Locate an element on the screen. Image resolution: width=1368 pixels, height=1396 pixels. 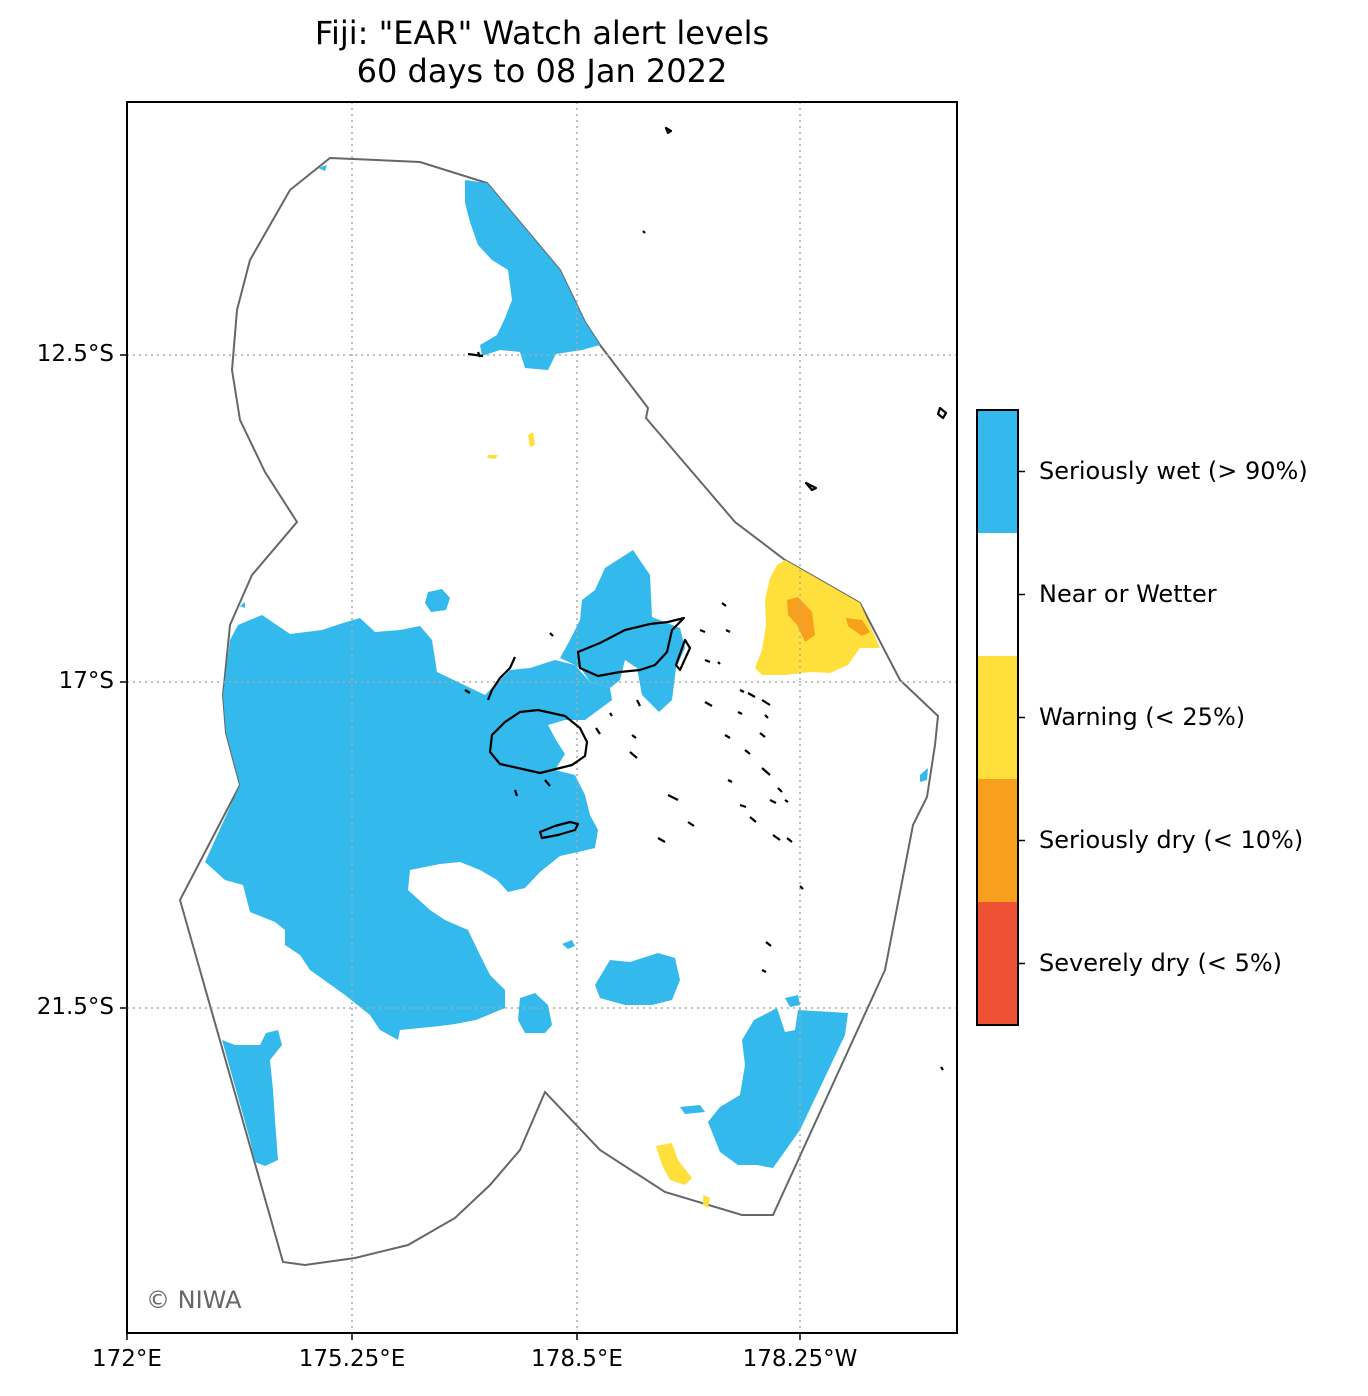
legend-colorbar is located at coordinates (1000, 717).